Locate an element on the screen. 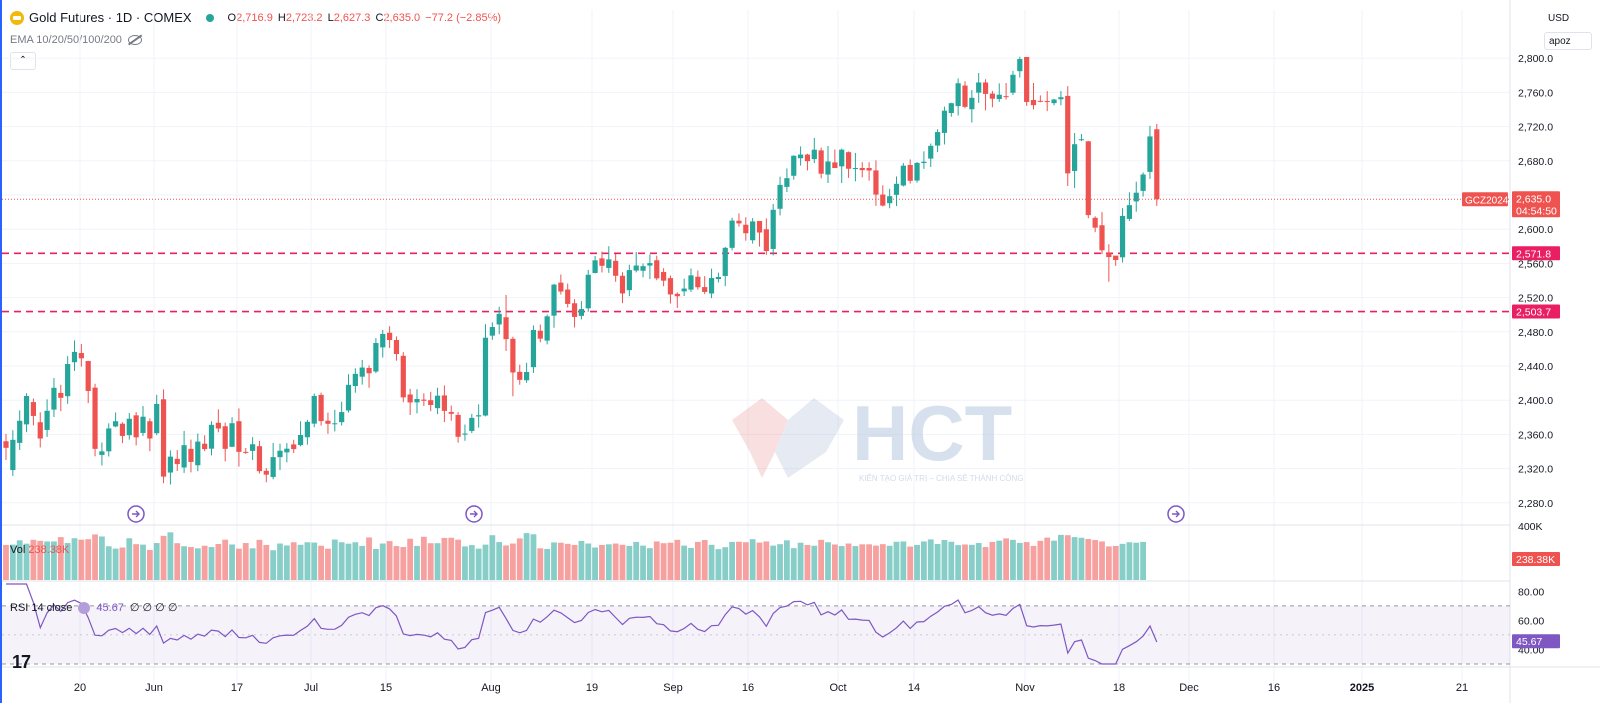 The image size is (1600, 703). symbol-title: Gold Futures · 1D · COMEX is located at coordinates (110, 17).